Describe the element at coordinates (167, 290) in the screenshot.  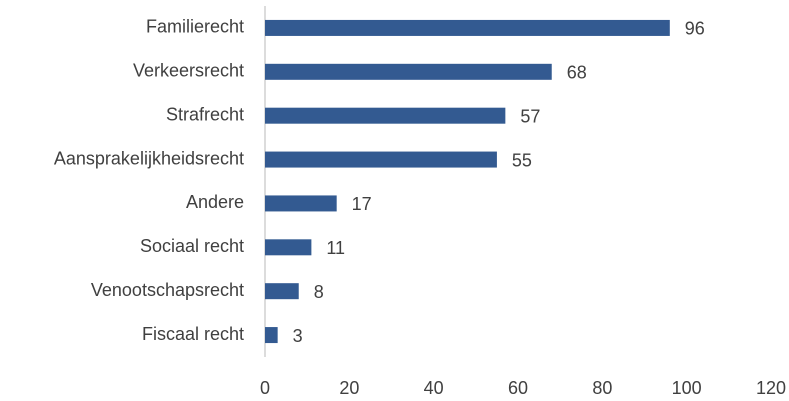
I see `y-tick-label: Venootschapsrecht` at that location.